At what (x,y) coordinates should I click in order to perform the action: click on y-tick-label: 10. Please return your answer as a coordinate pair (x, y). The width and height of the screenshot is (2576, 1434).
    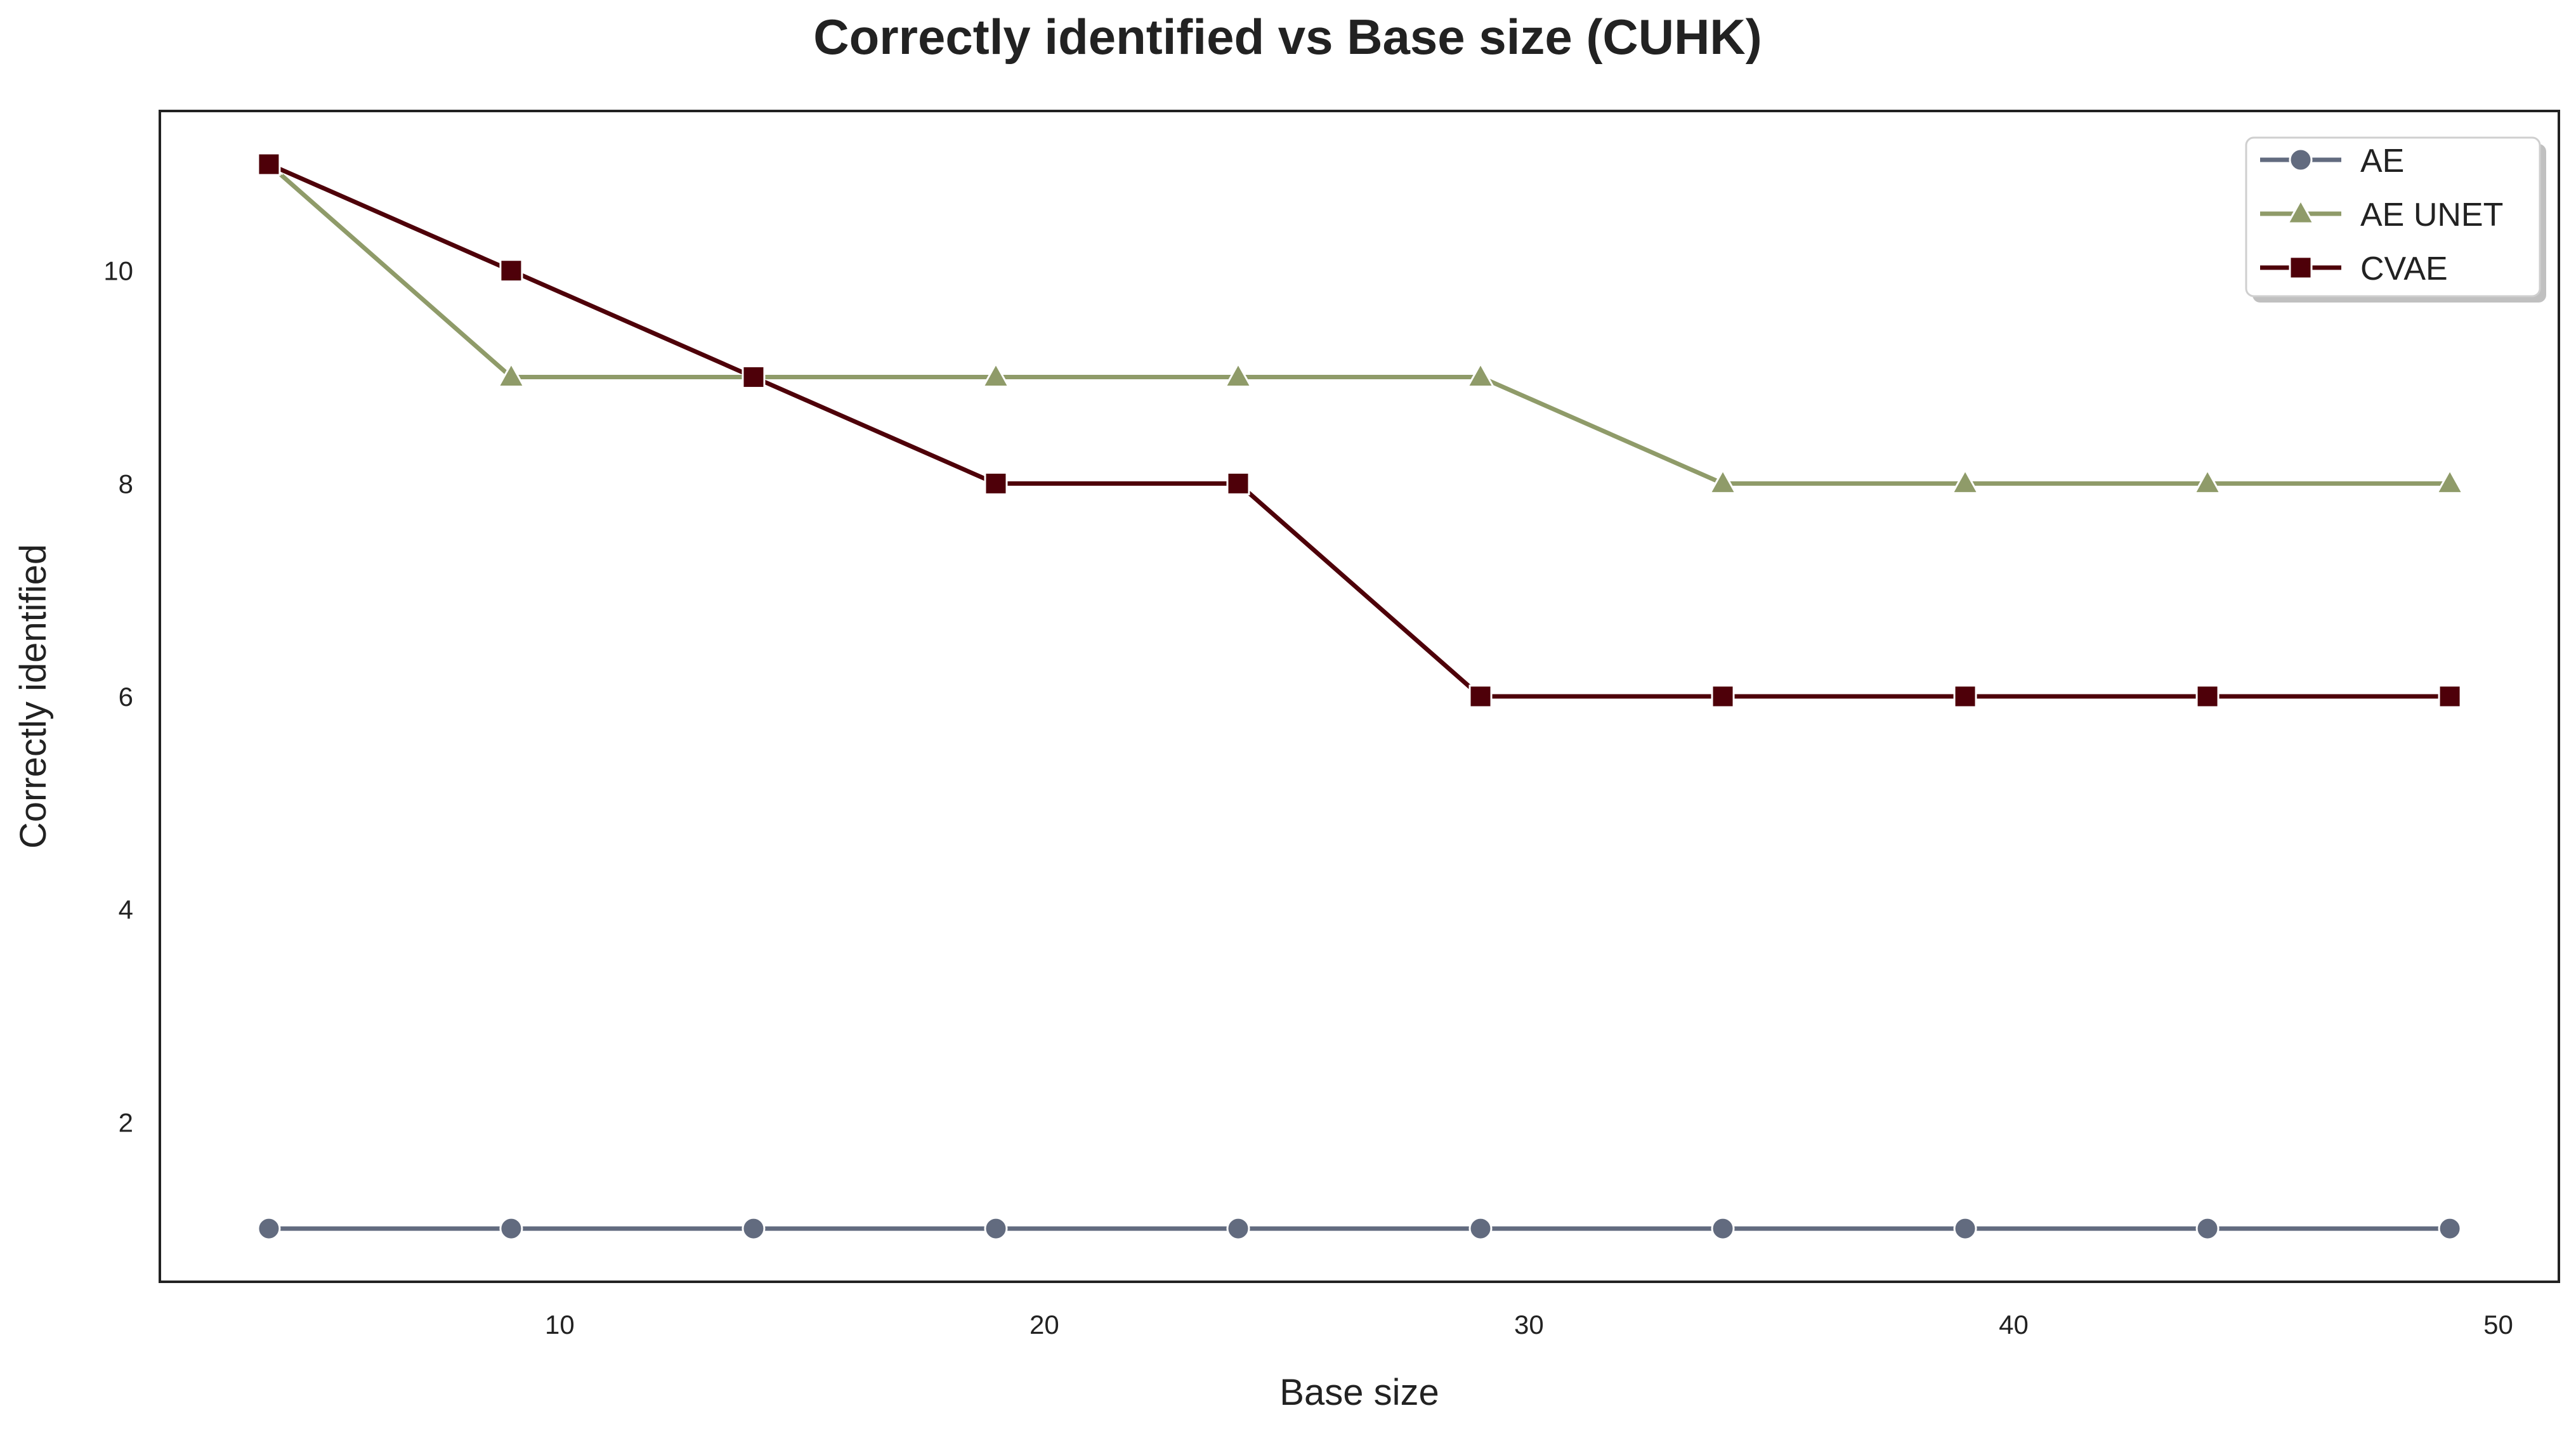
    Looking at the image, I should click on (118, 271).